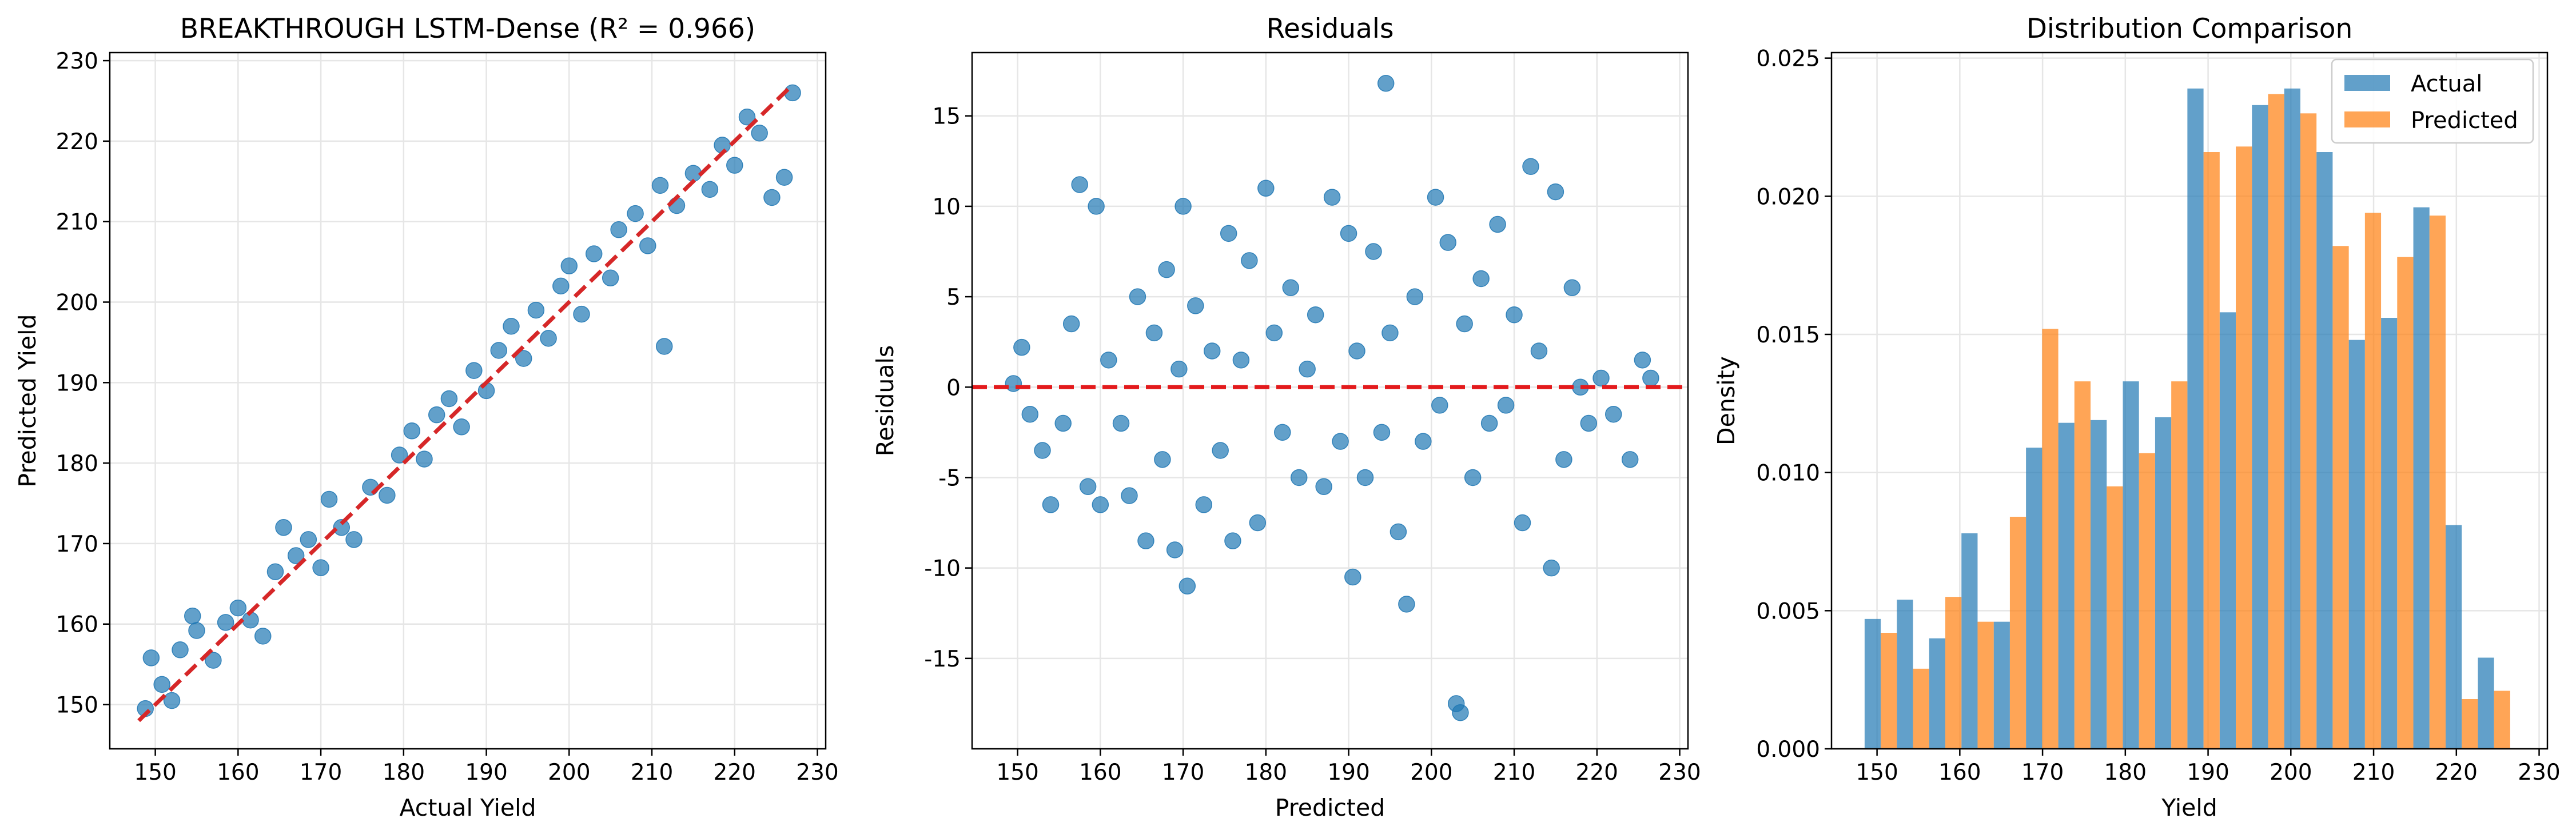 This screenshot has width=2576, height=838. Describe the element at coordinates (1788, 59) in the screenshot. I see `y-tick-label: 0.025` at that location.